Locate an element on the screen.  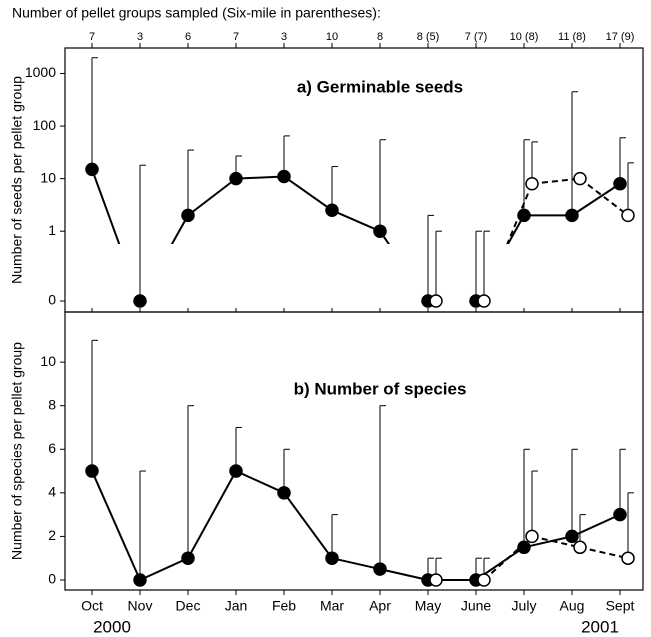
x-tick-label: Mar is located at coordinates (332, 606).